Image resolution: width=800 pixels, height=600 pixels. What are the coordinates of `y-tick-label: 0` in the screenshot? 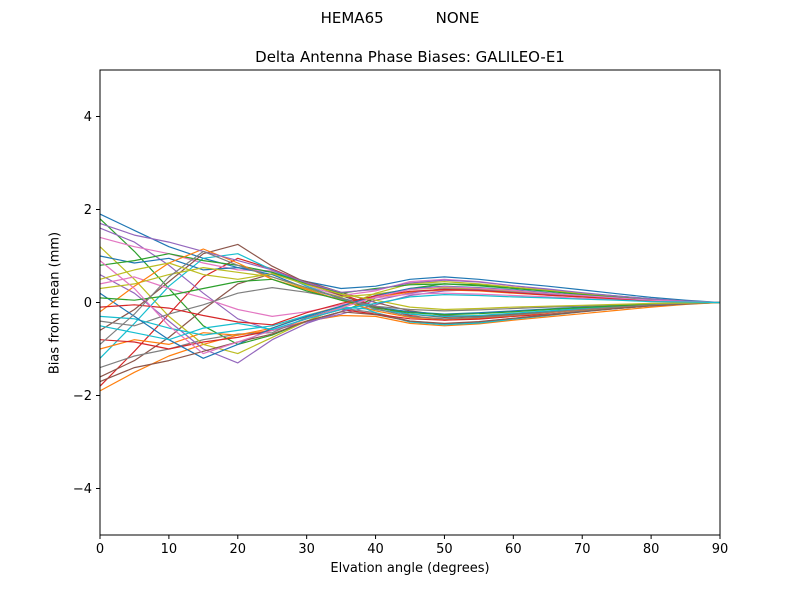 It's located at (88, 303).